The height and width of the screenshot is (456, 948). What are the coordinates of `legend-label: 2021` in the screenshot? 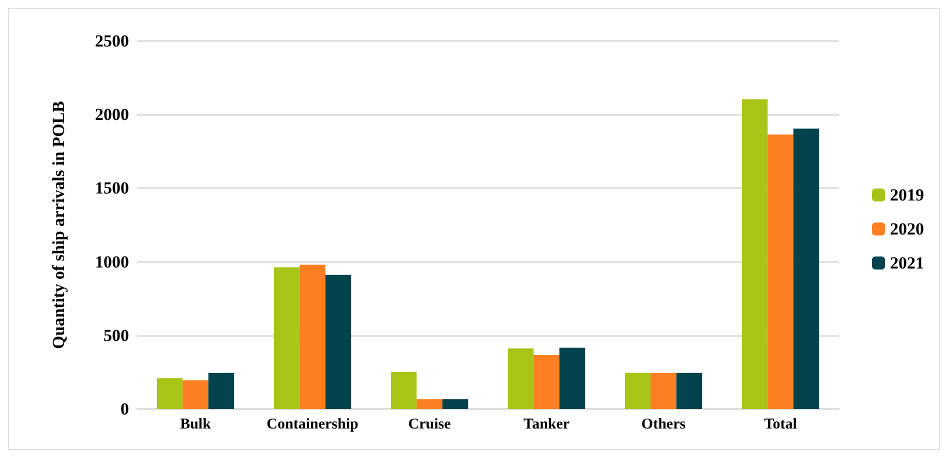 It's located at (907, 263).